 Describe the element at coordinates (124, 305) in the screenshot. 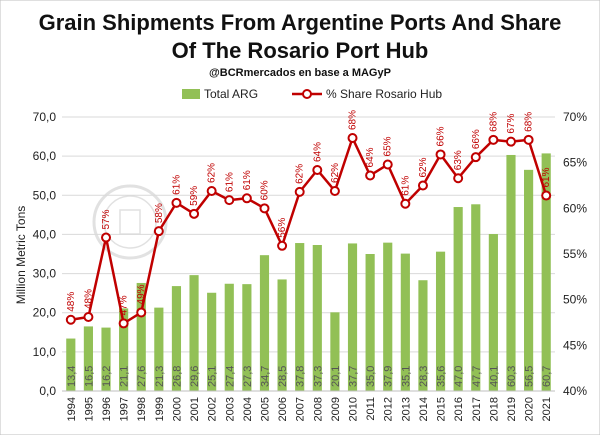

I see `share-value-label: 47%` at that location.